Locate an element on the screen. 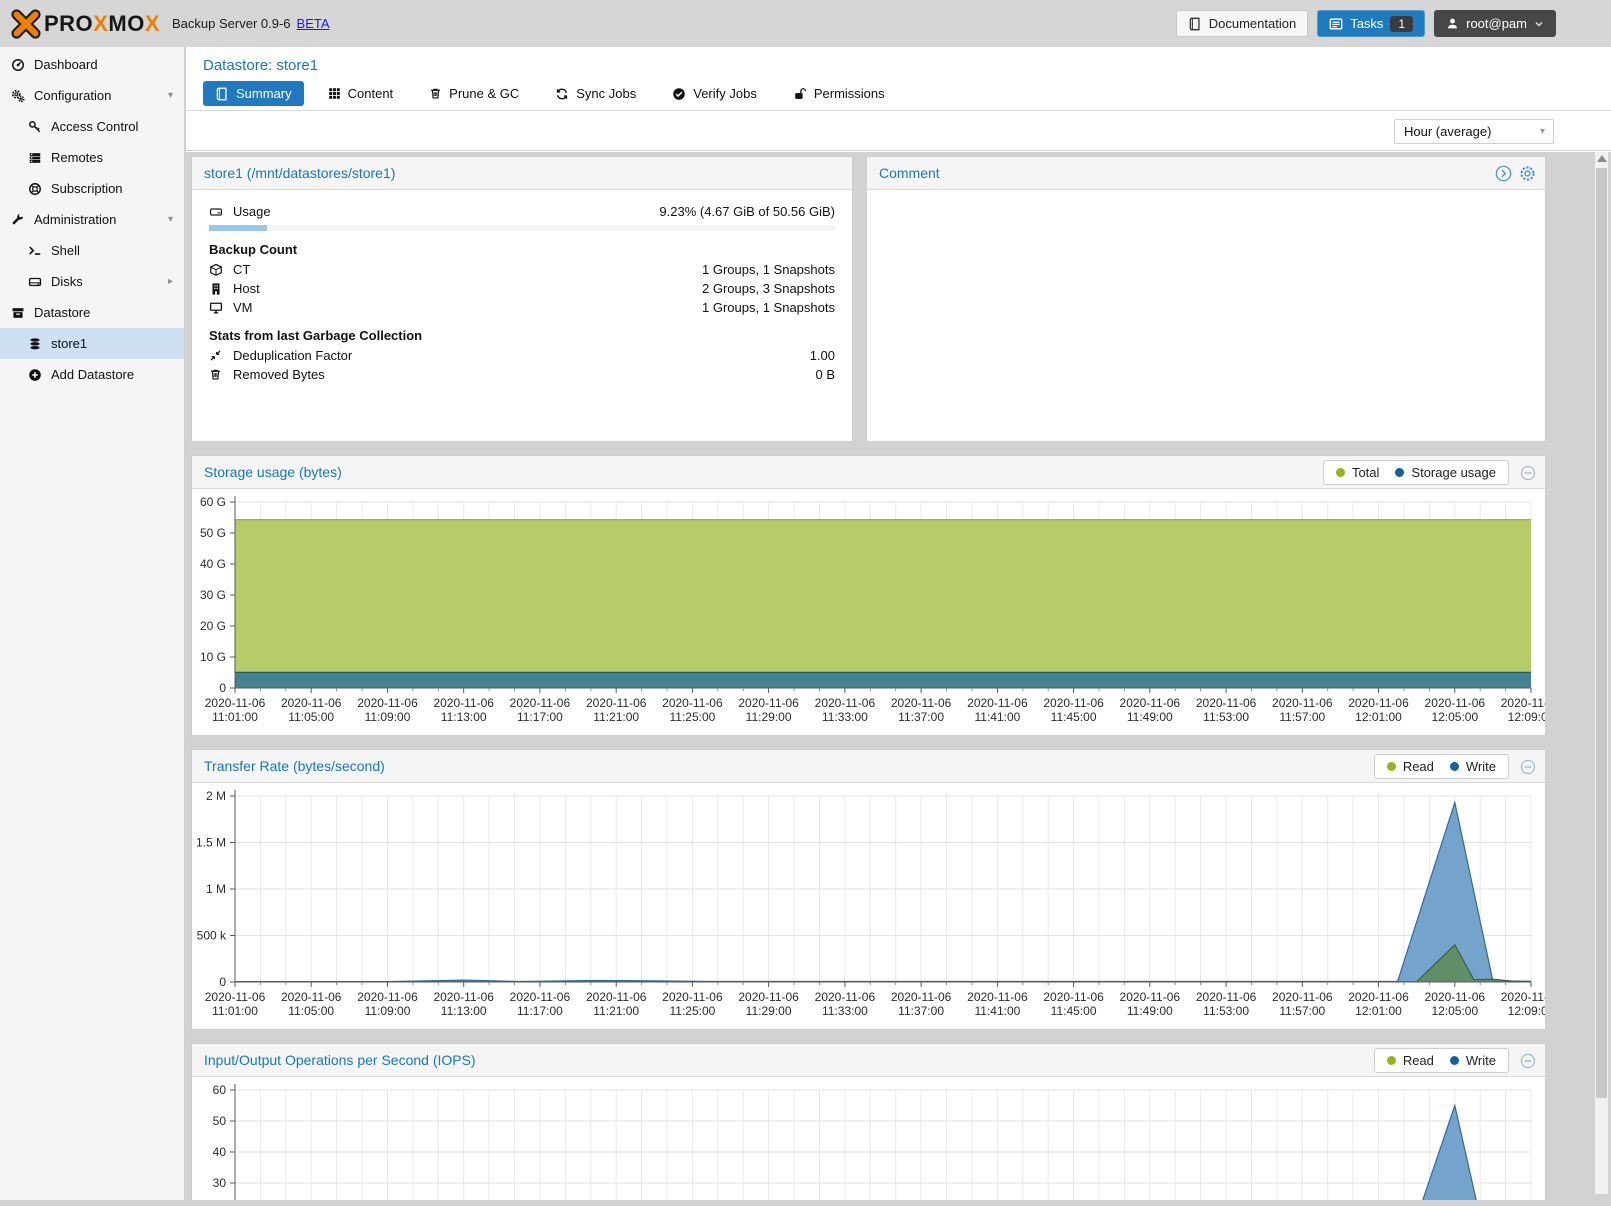  usage-row: Usage 9.23% (4.67 GiB of 50.56 GiB) is located at coordinates (522, 211).